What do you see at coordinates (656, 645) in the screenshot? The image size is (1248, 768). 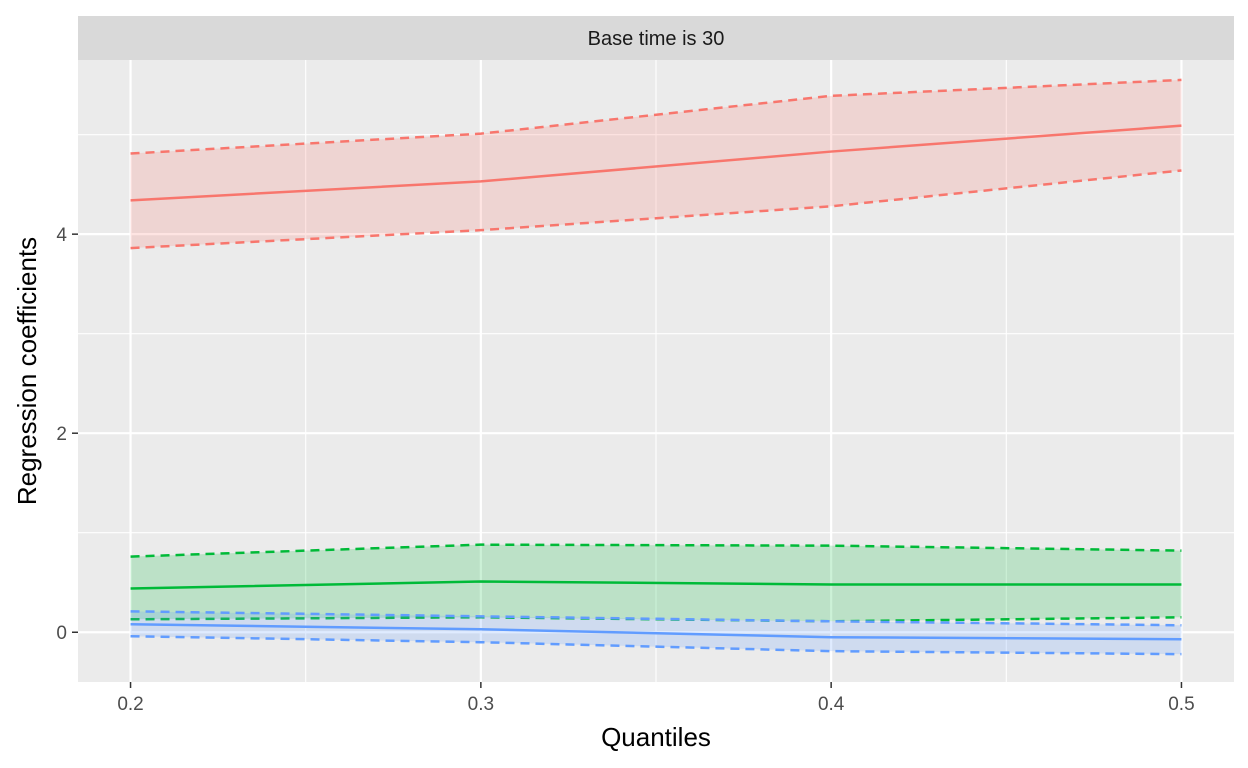 I see `series-3-lower-bound` at bounding box center [656, 645].